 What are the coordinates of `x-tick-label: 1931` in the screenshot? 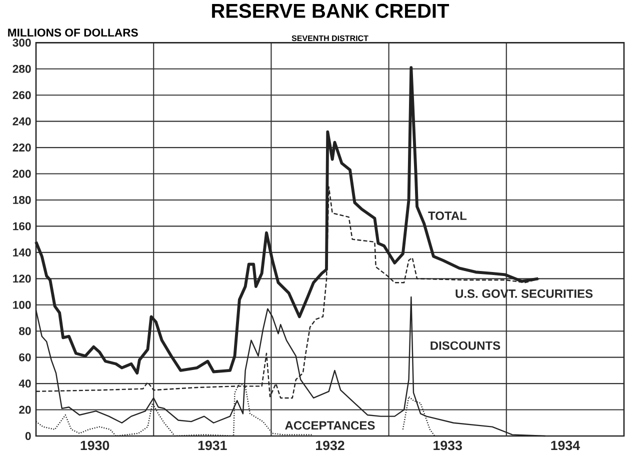 It's located at (212, 445).